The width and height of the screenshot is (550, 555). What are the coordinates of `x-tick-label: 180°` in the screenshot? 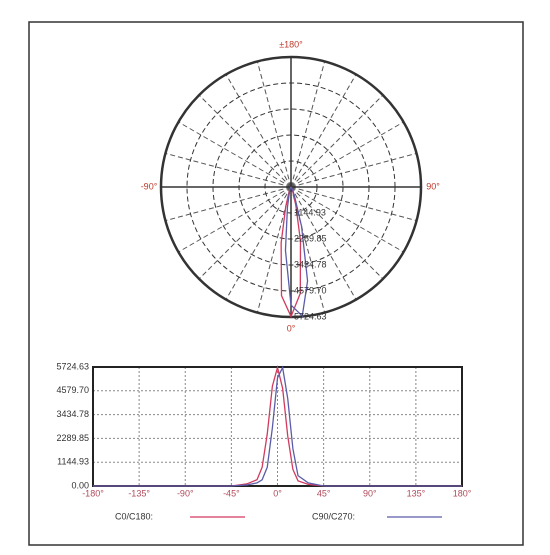 It's located at (462, 493).